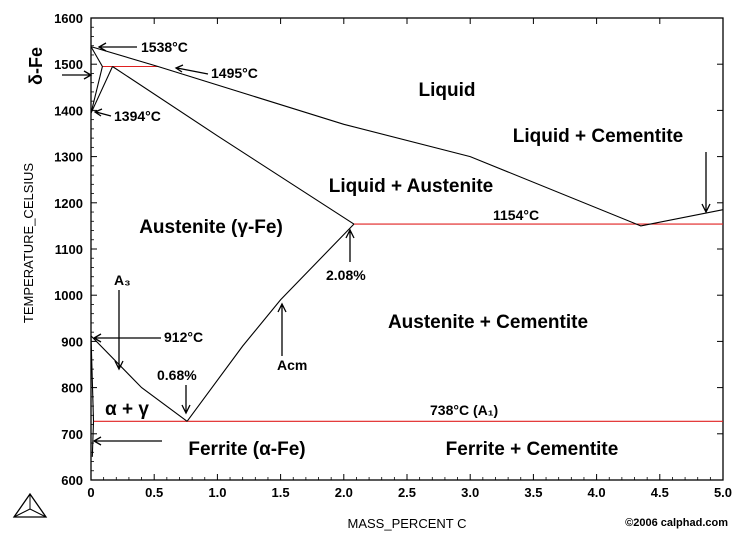 The width and height of the screenshot is (750, 543). I want to click on y-tick-label-4: 1000, so click(68, 295).